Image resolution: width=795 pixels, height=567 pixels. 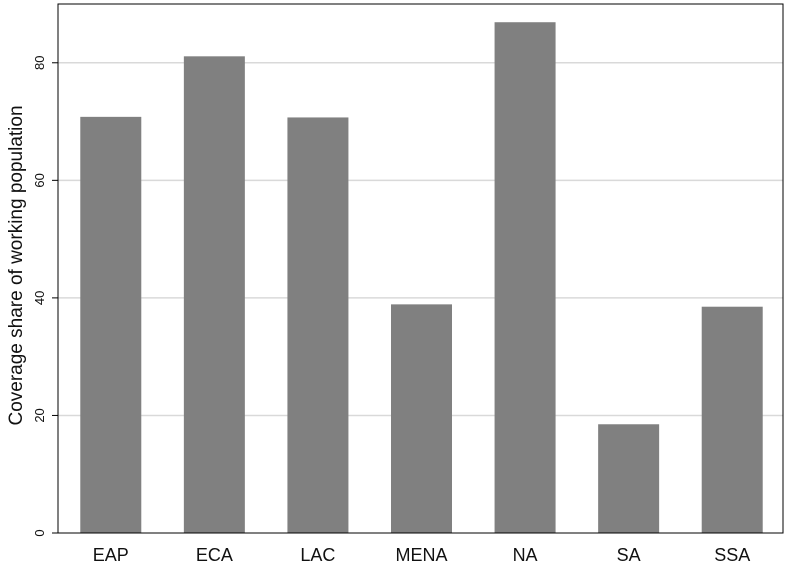 I want to click on y-tick-label: 60, so click(x=39, y=180).